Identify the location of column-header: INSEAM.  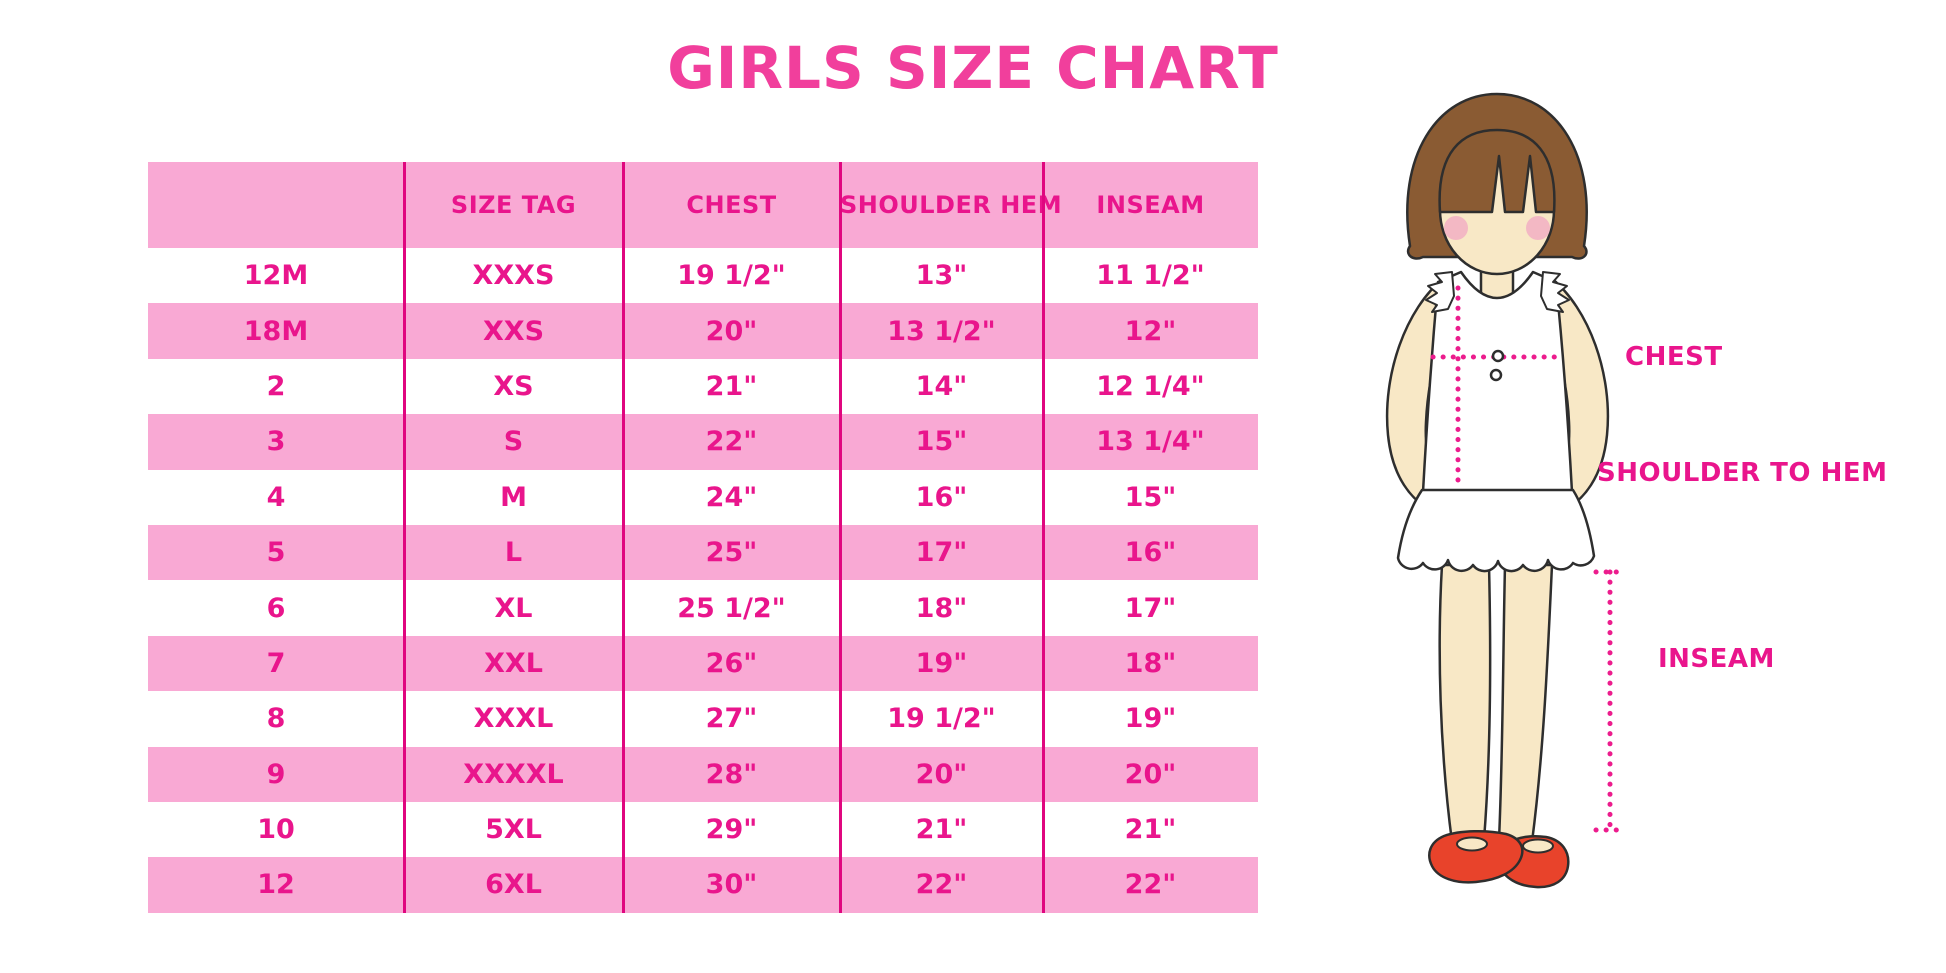
(1150, 205).